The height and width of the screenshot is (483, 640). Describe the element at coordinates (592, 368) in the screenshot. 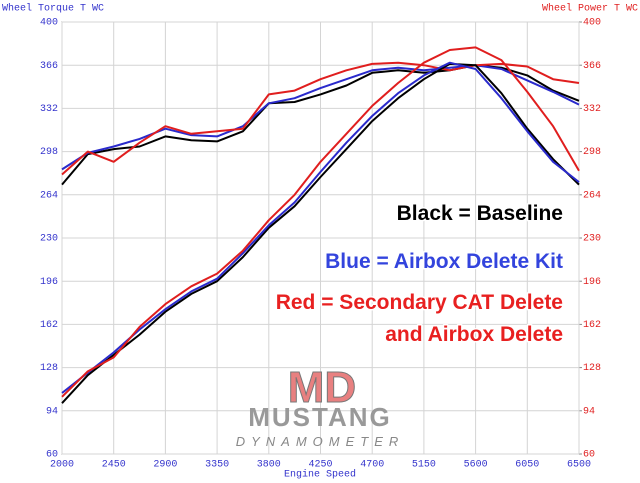

I see `y2-tick-label: 128` at that location.